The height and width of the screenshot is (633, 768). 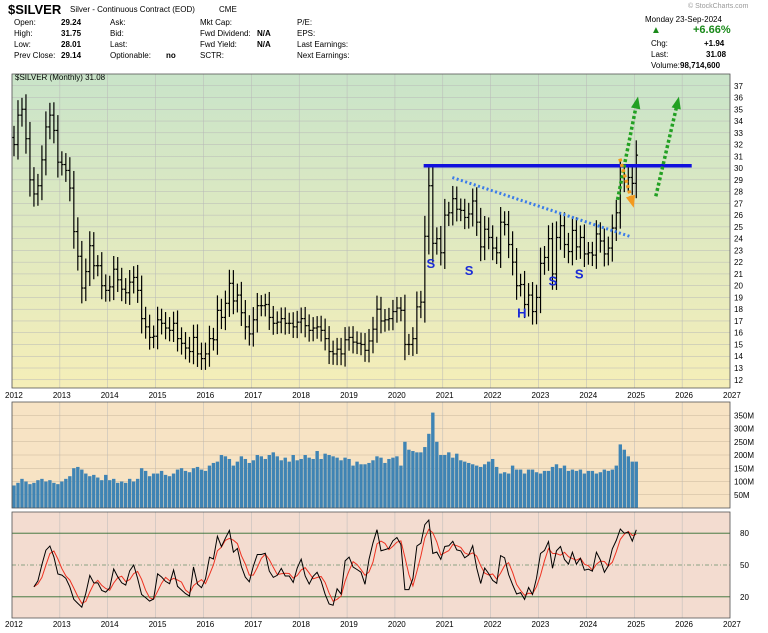 I want to click on x-tick-label: 2013, so click(x=62, y=395).